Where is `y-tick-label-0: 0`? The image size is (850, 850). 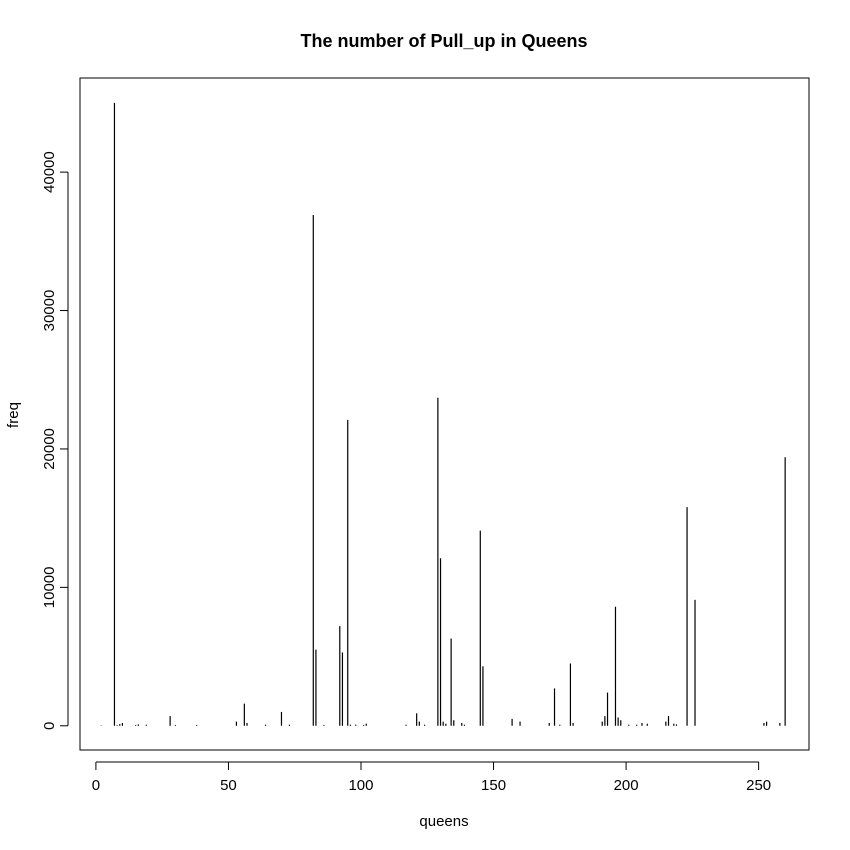
y-tick-label-0: 0 is located at coordinates (49, 726).